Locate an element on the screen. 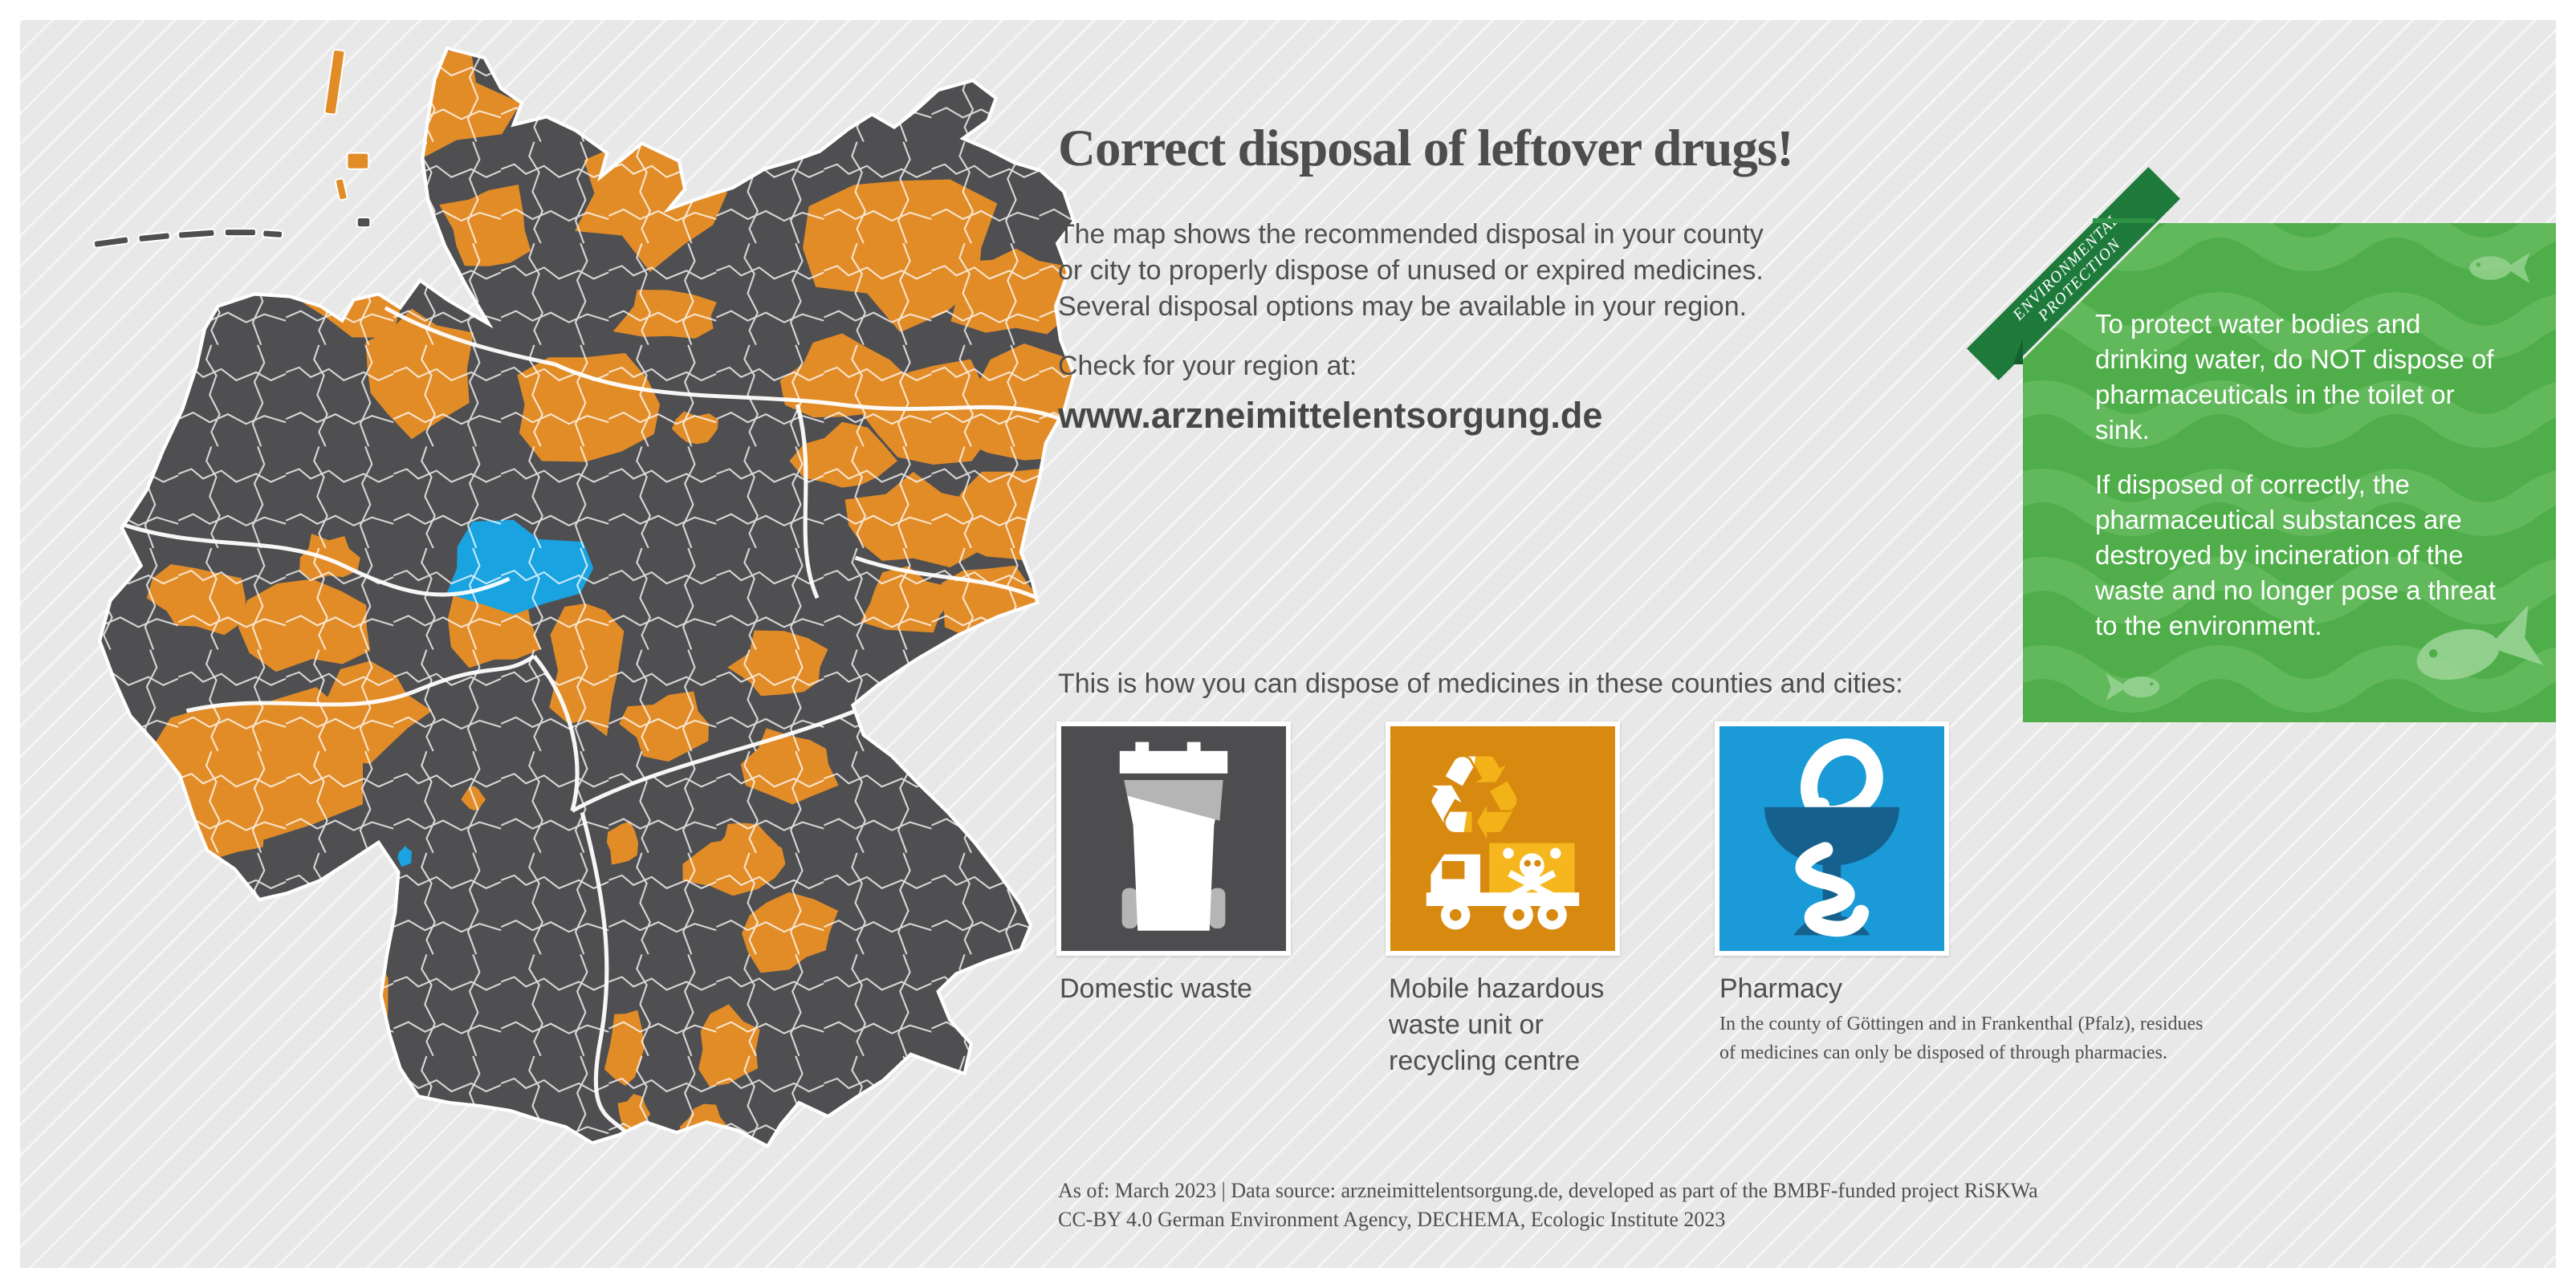 The image size is (2576, 1288). tile-mobile-hazardous-waste: ♻ ♻ is located at coordinates (1503, 839).